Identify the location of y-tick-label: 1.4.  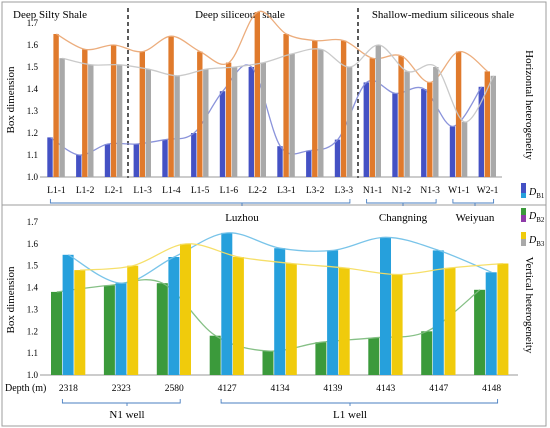
(33, 288).